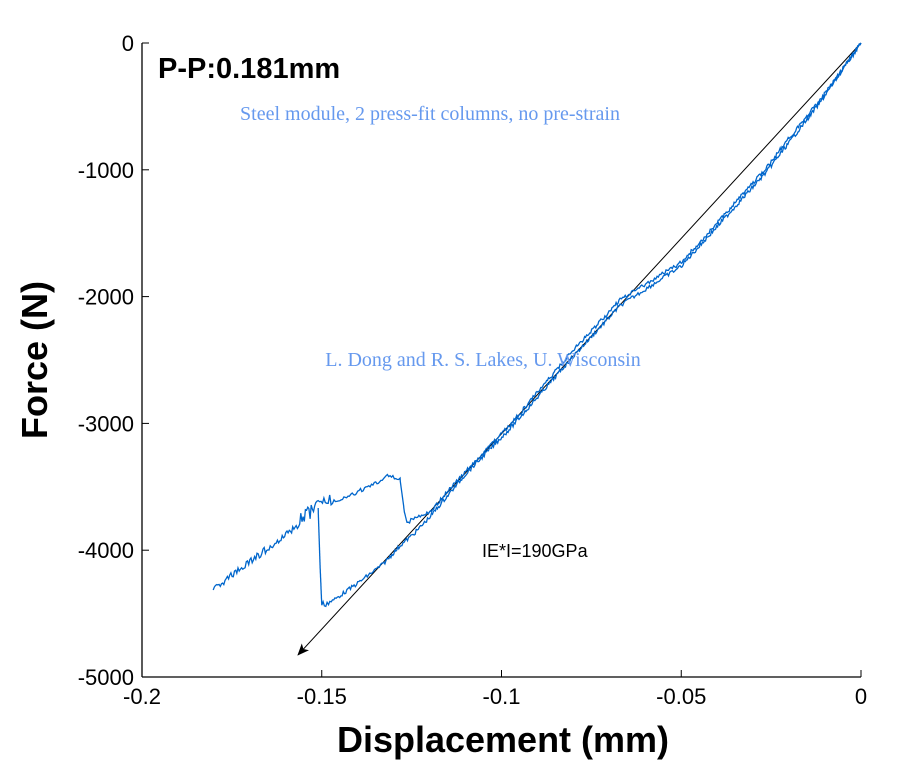  Describe the element at coordinates (502, 696) in the screenshot. I see `x-tick-label: -0.1` at that location.